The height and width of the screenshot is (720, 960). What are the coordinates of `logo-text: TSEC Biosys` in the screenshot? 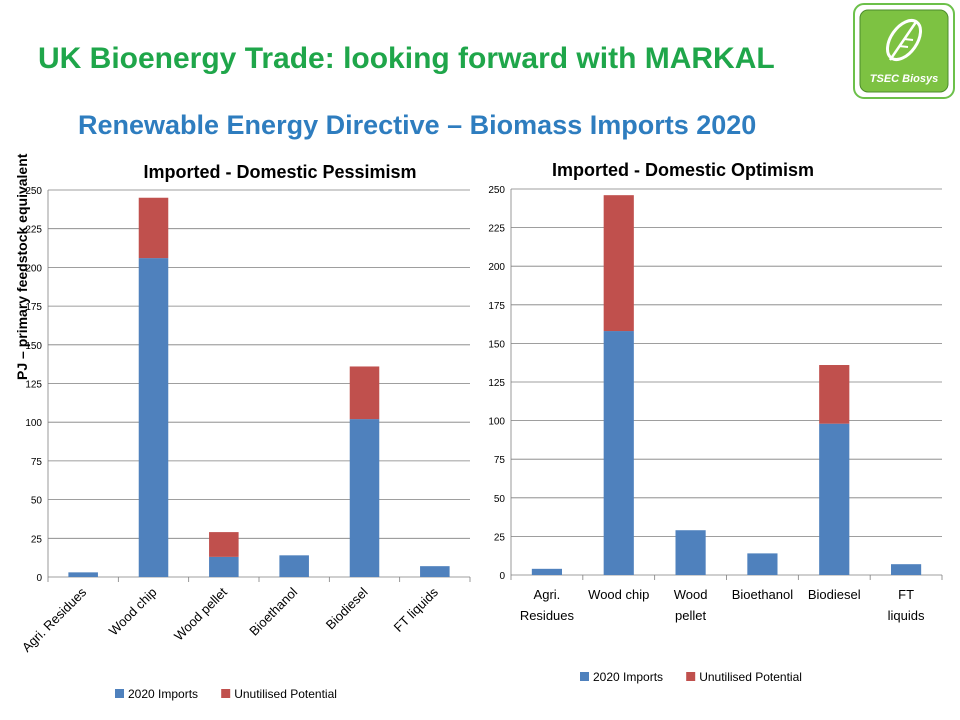 It's located at (904, 79).